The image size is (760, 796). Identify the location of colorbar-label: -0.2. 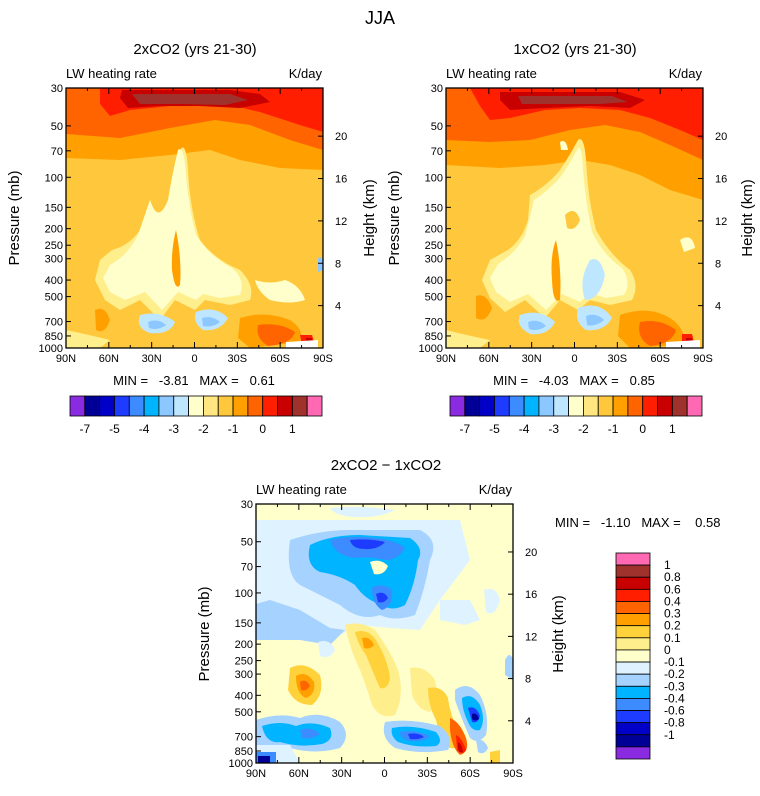
(674, 674).